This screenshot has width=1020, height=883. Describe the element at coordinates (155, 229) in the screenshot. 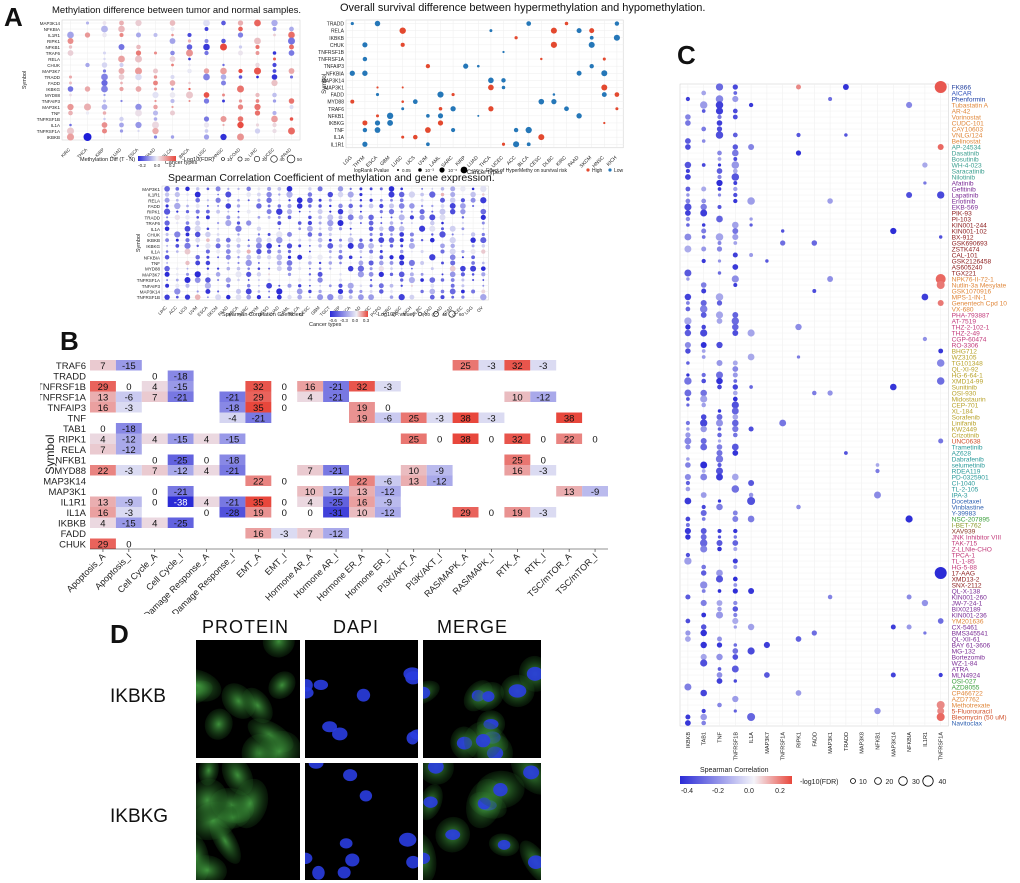

I see `gene-tick-label: IL1A` at that location.